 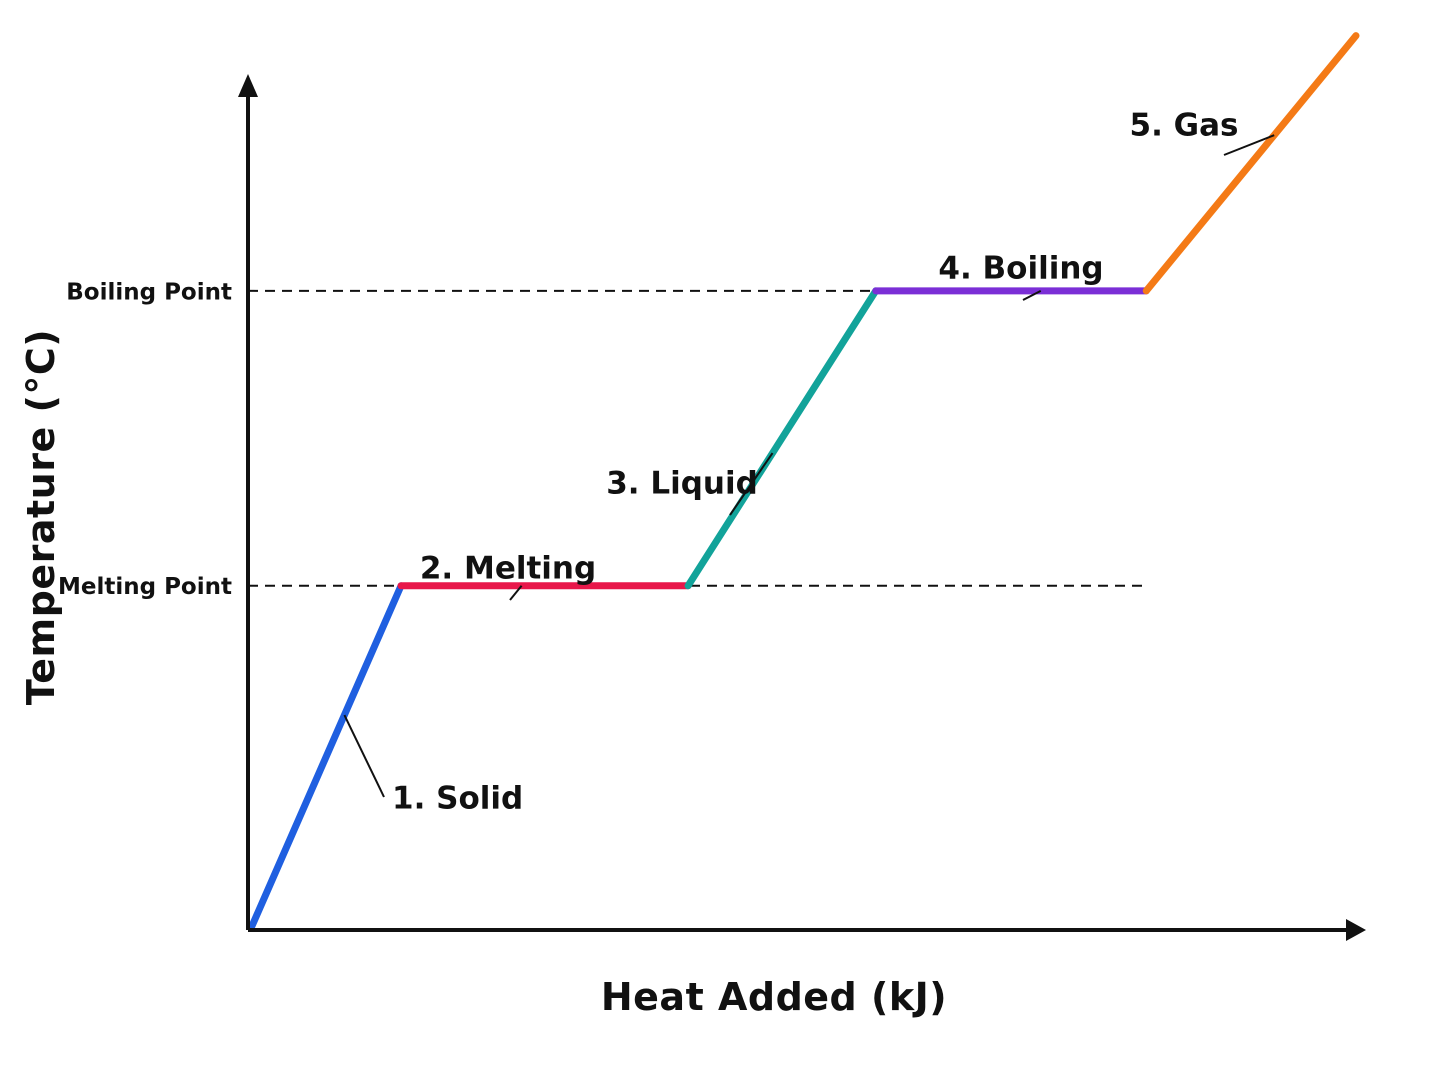 I want to click on y-axis-title: Temperature (°C), so click(x=41, y=517).